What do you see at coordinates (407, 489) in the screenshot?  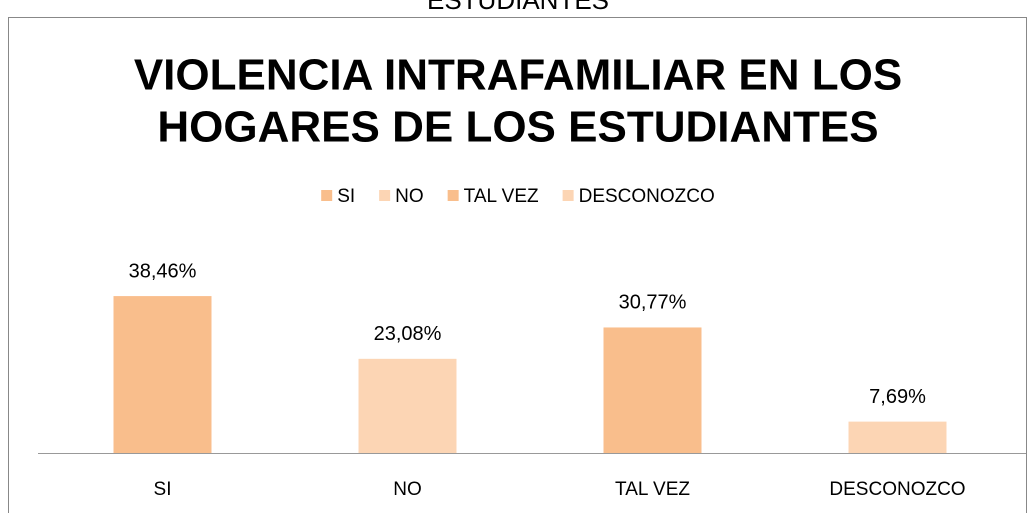 I see `x-tick-label: NO` at bounding box center [407, 489].